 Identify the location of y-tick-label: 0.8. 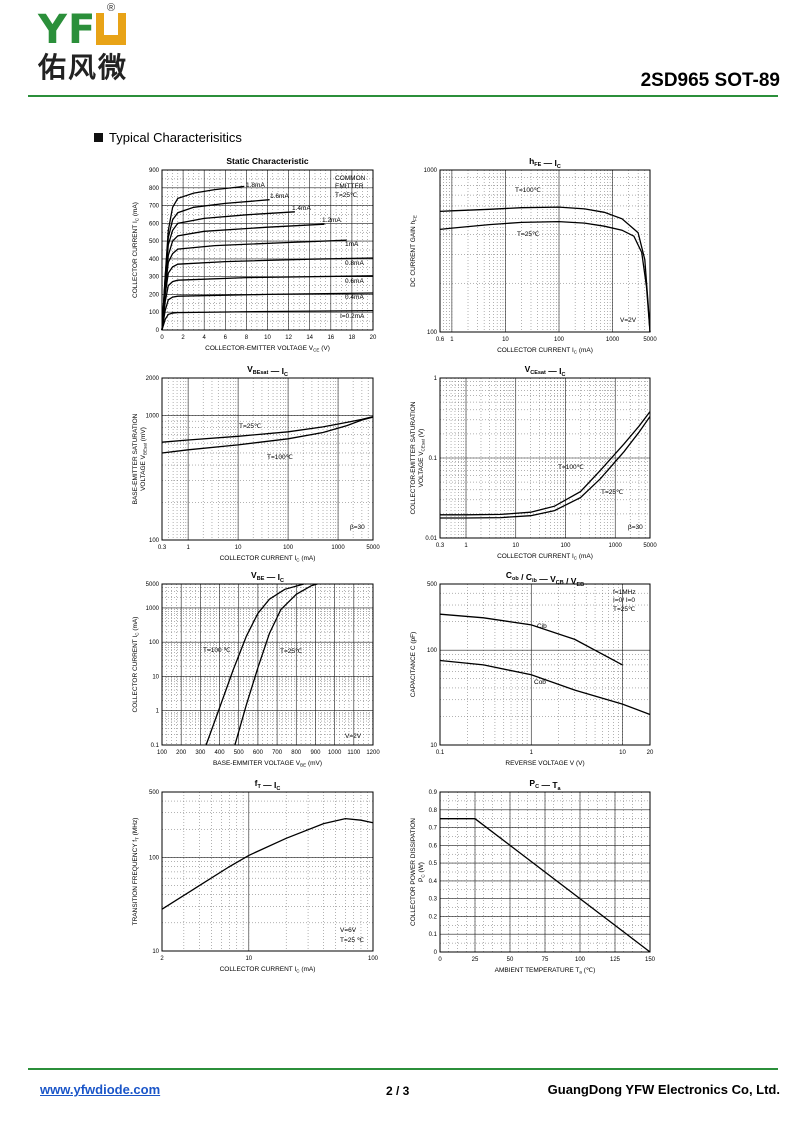
(433, 811).